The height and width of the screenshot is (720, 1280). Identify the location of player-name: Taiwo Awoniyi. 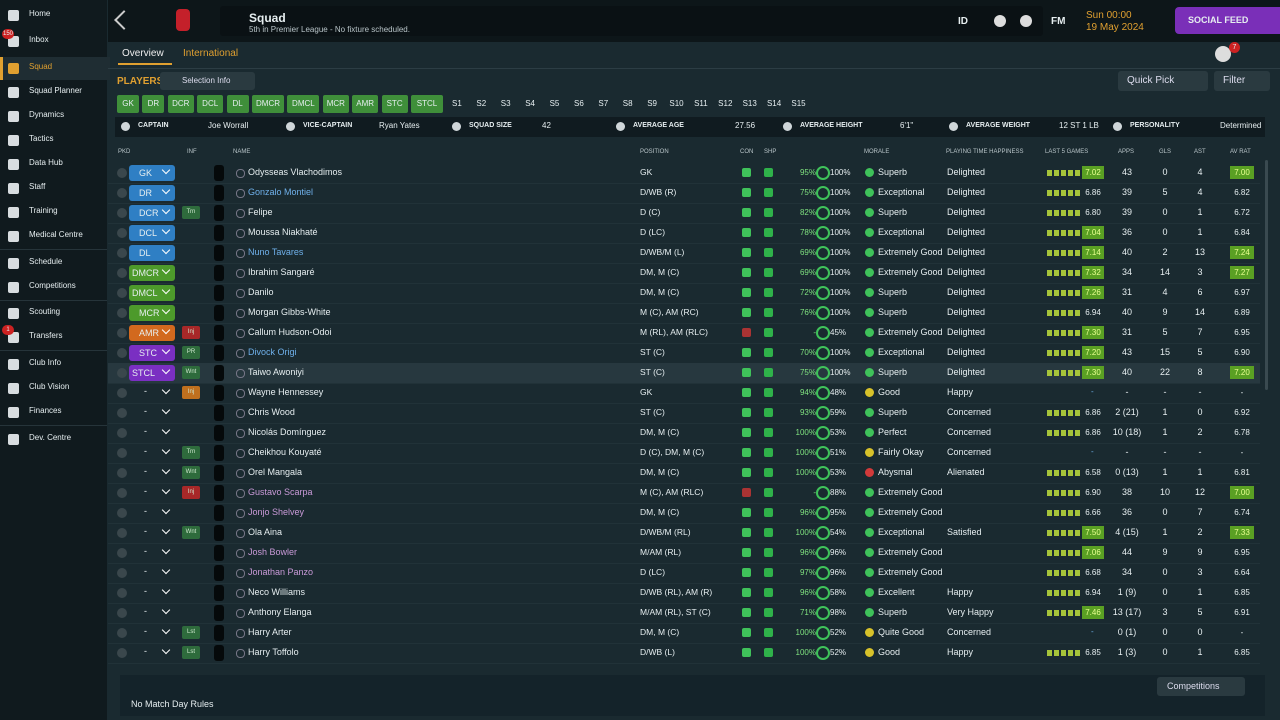
(276, 372).